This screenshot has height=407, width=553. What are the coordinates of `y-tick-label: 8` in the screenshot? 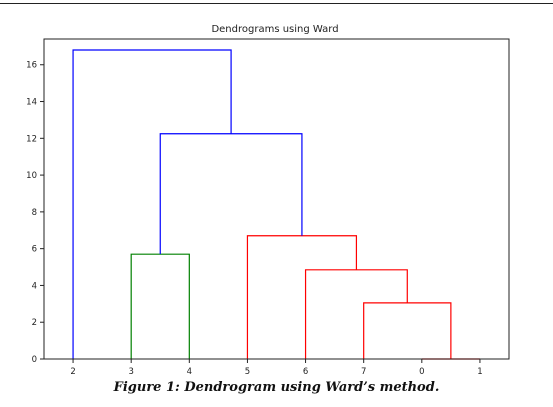 It's located at (34, 213).